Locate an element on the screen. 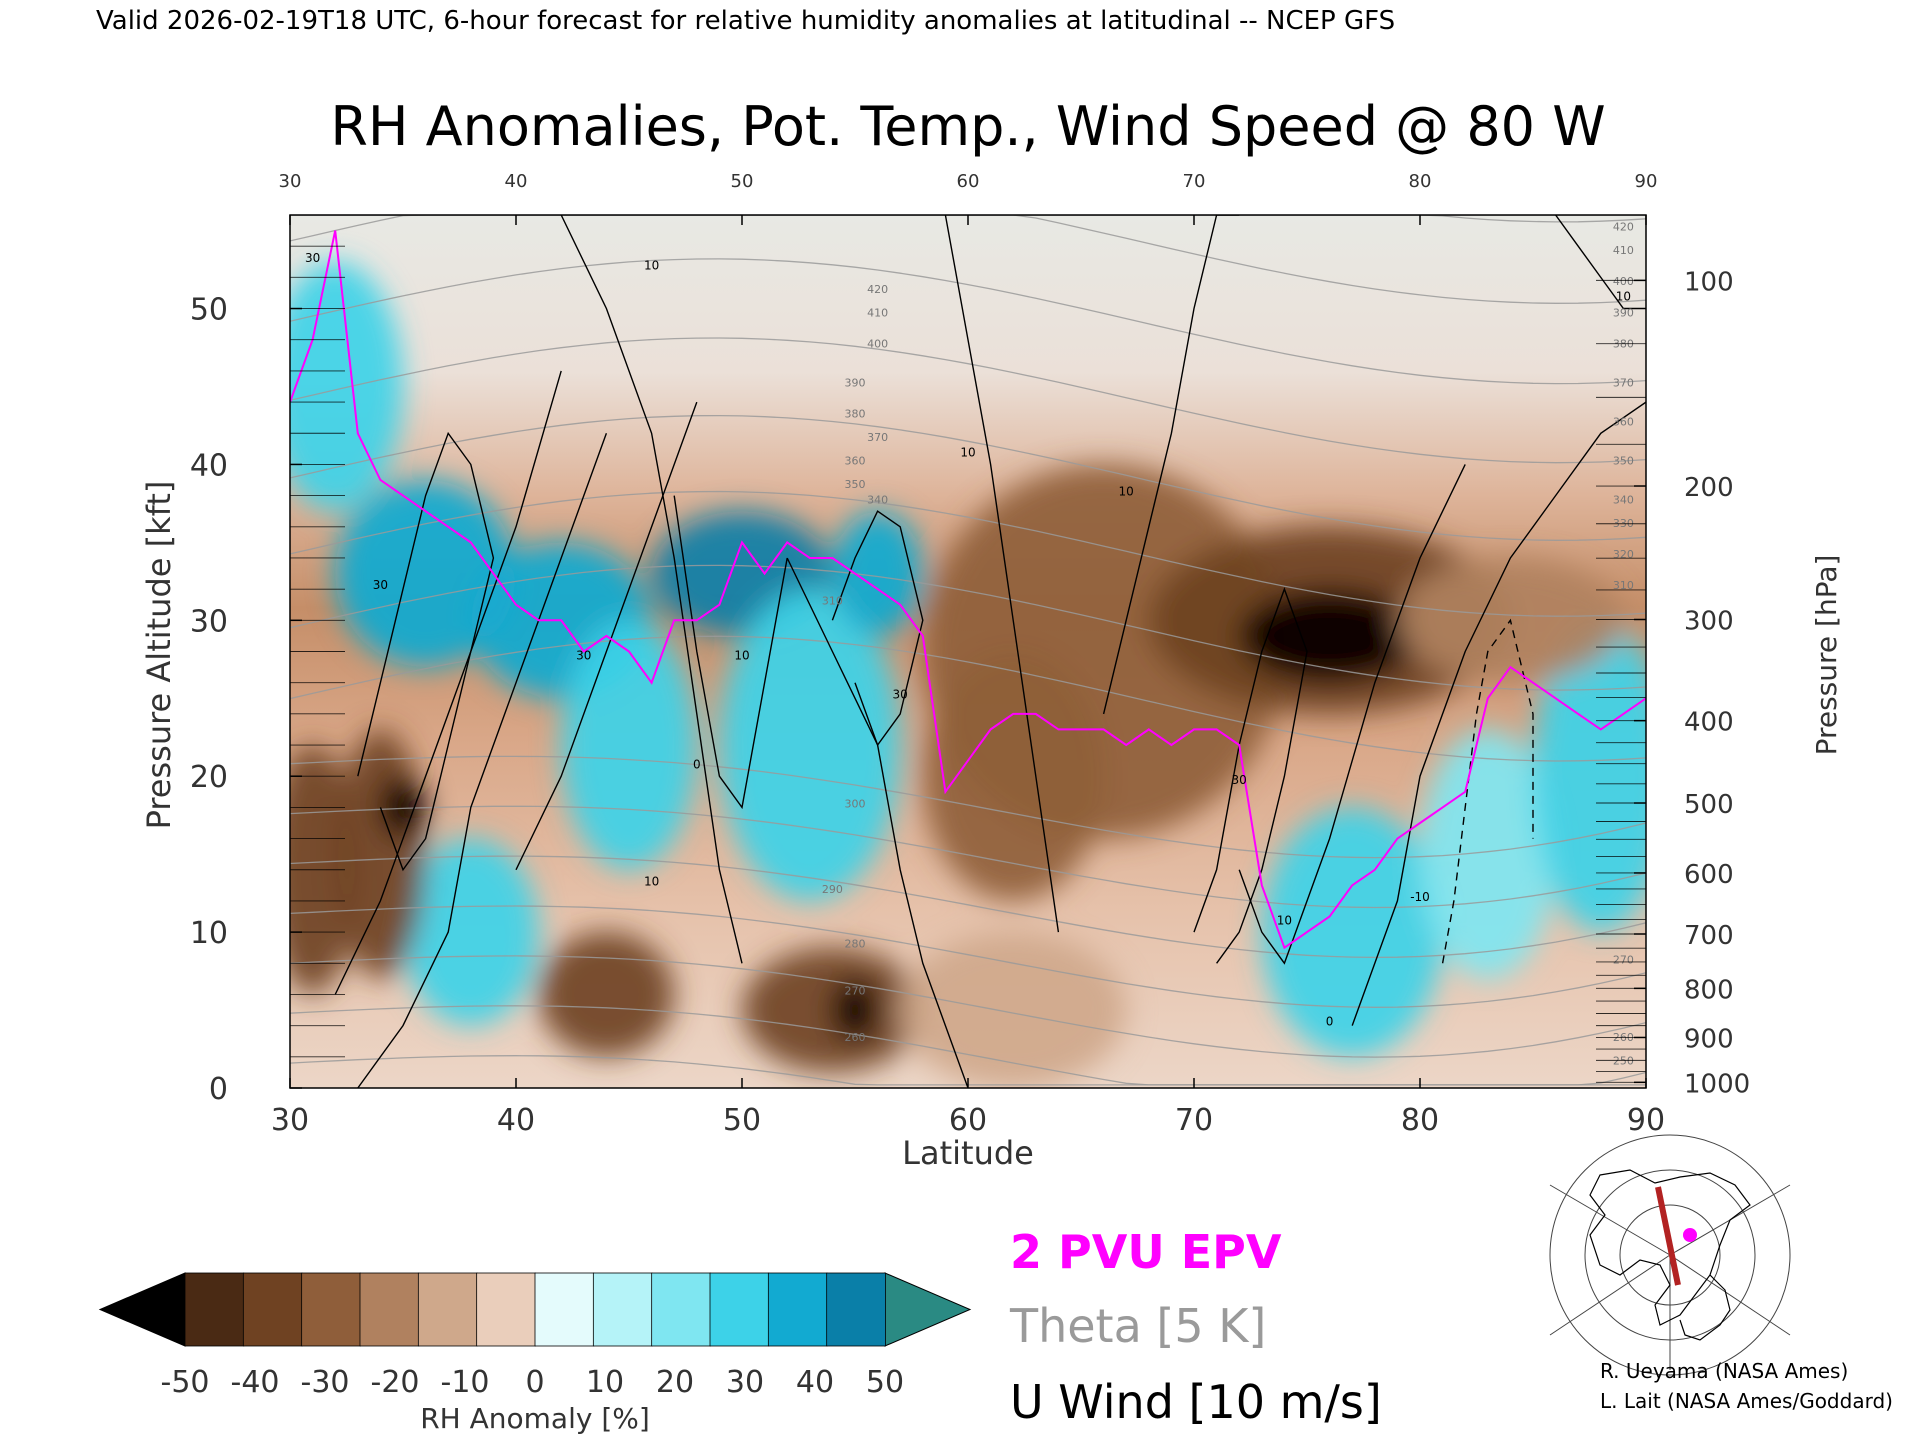  theta-contour-label: 400 is located at coordinates (877, 344).